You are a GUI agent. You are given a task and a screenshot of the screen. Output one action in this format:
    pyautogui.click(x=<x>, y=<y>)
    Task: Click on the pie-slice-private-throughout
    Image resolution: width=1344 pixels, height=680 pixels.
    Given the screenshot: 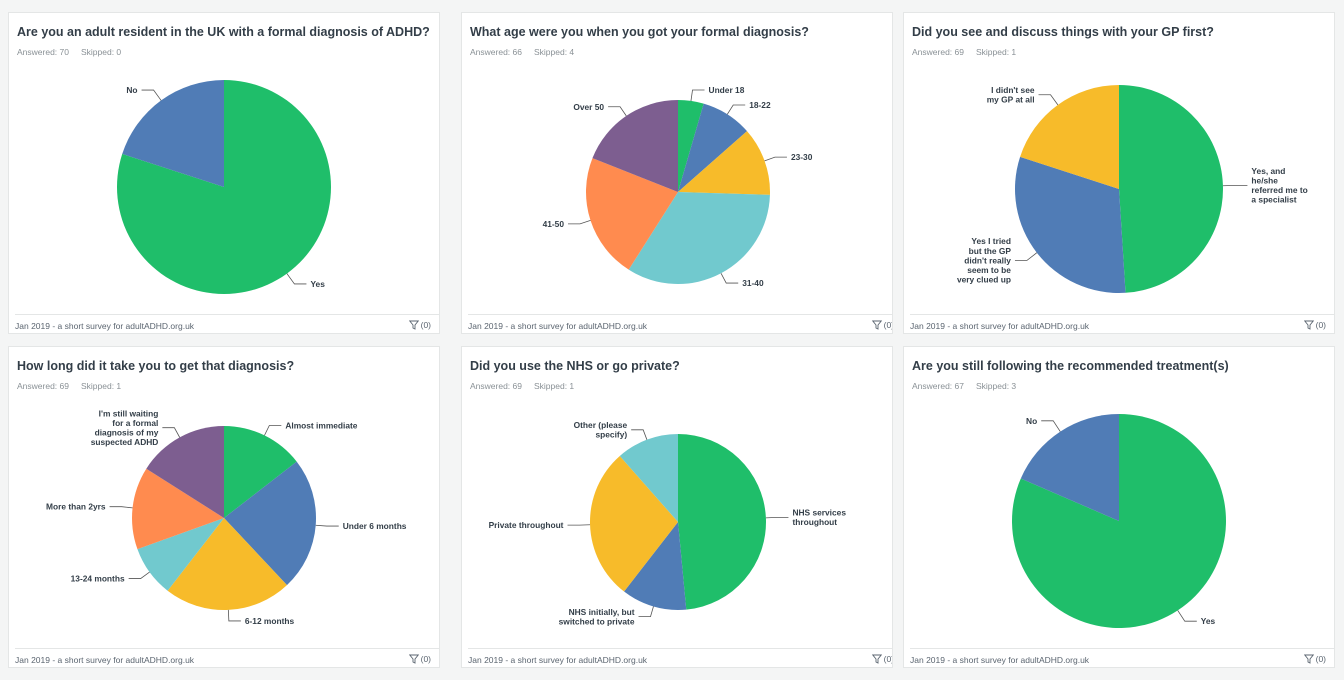 What is the action you would take?
    pyautogui.click(x=634, y=523)
    